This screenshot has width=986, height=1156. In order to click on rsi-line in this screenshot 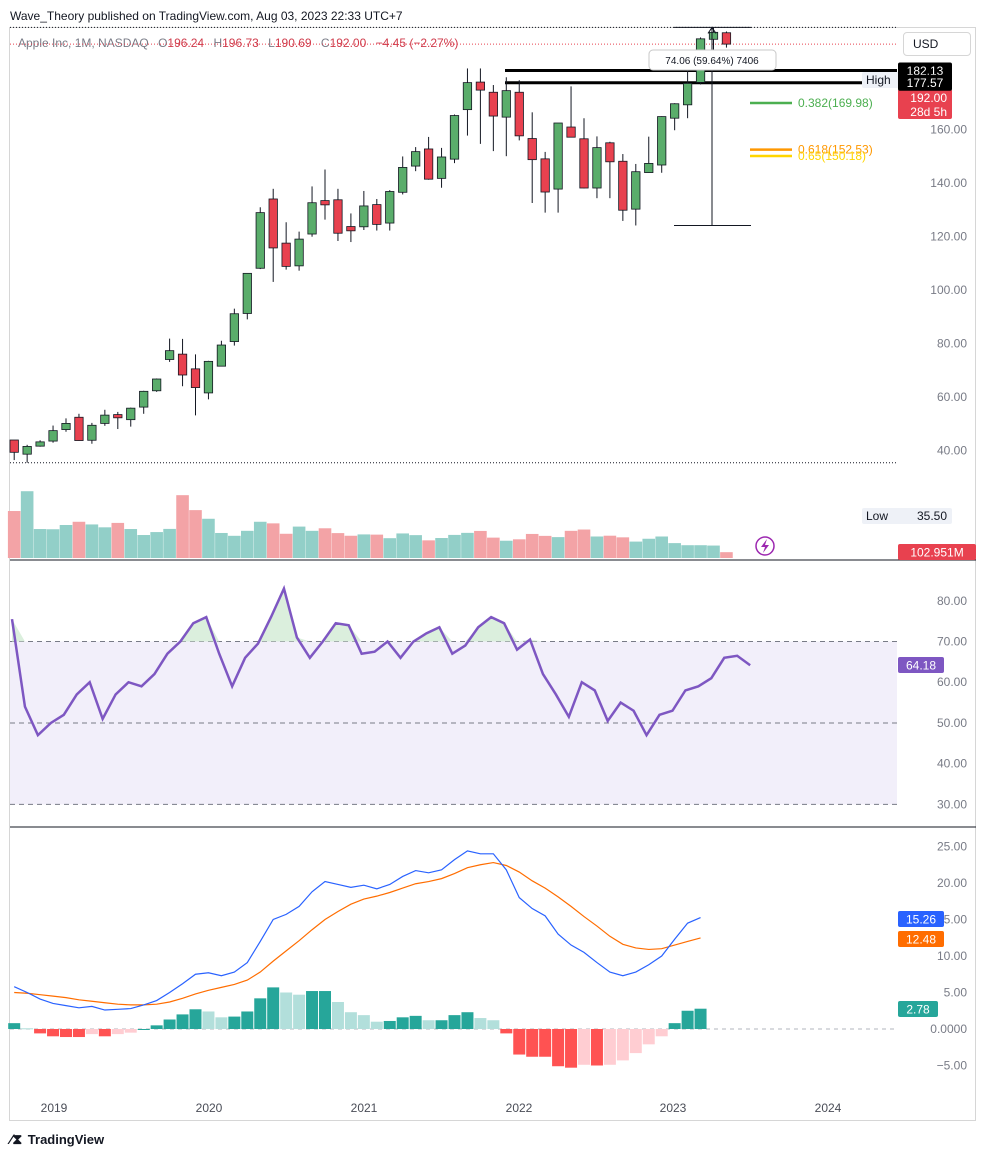, I will do `click(380, 661)`.